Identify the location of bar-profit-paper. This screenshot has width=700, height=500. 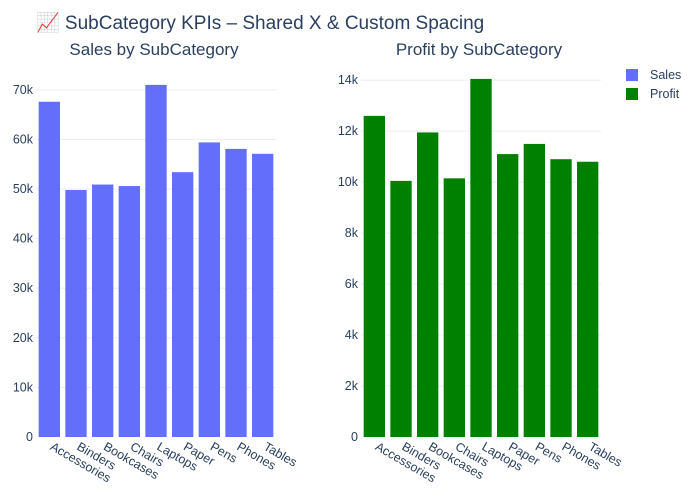
(508, 295).